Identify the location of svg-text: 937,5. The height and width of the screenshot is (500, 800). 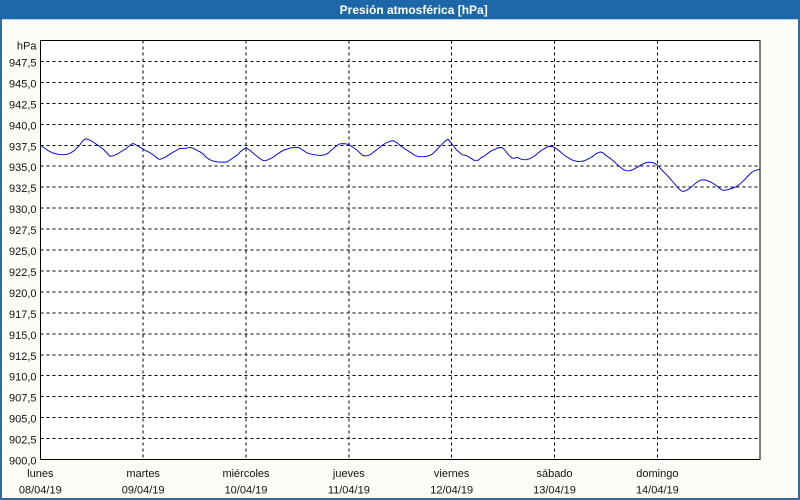
(23, 147).